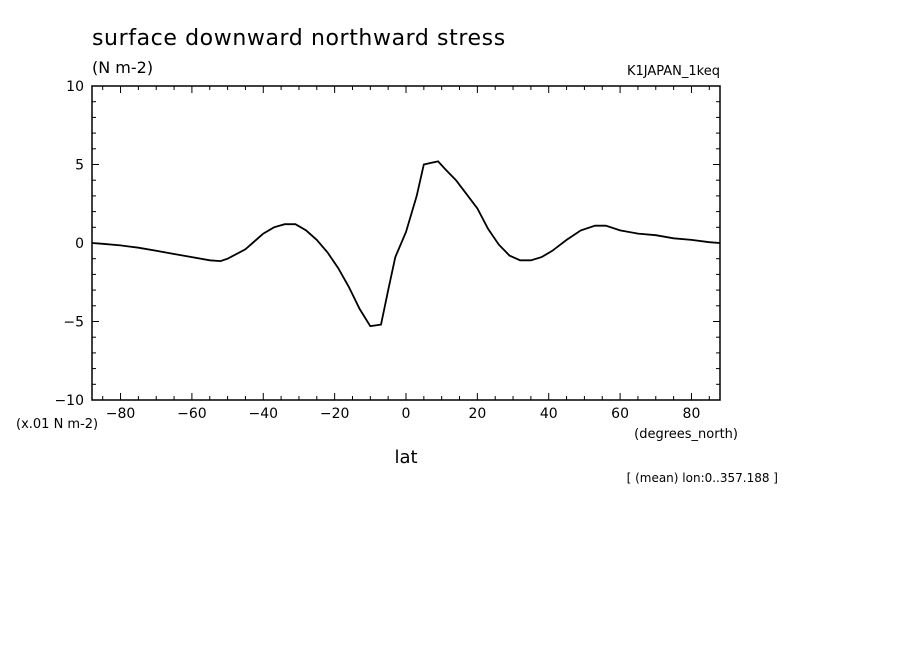  I want to click on x-tick-label: −60, so click(192, 414).